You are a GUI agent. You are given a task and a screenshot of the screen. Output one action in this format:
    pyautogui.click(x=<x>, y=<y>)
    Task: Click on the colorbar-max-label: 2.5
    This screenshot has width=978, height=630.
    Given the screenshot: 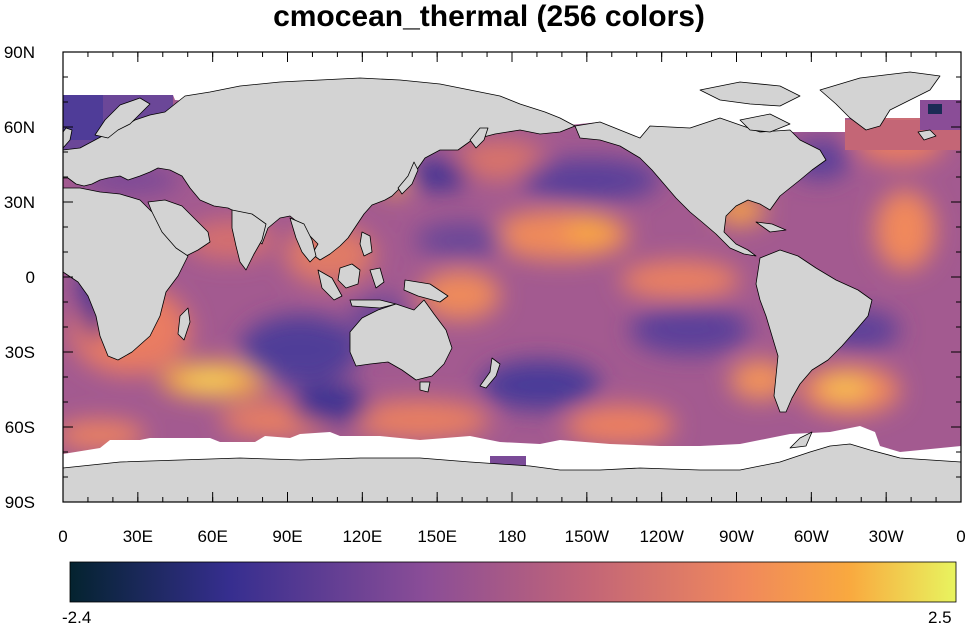 What is the action you would take?
    pyautogui.click(x=940, y=617)
    